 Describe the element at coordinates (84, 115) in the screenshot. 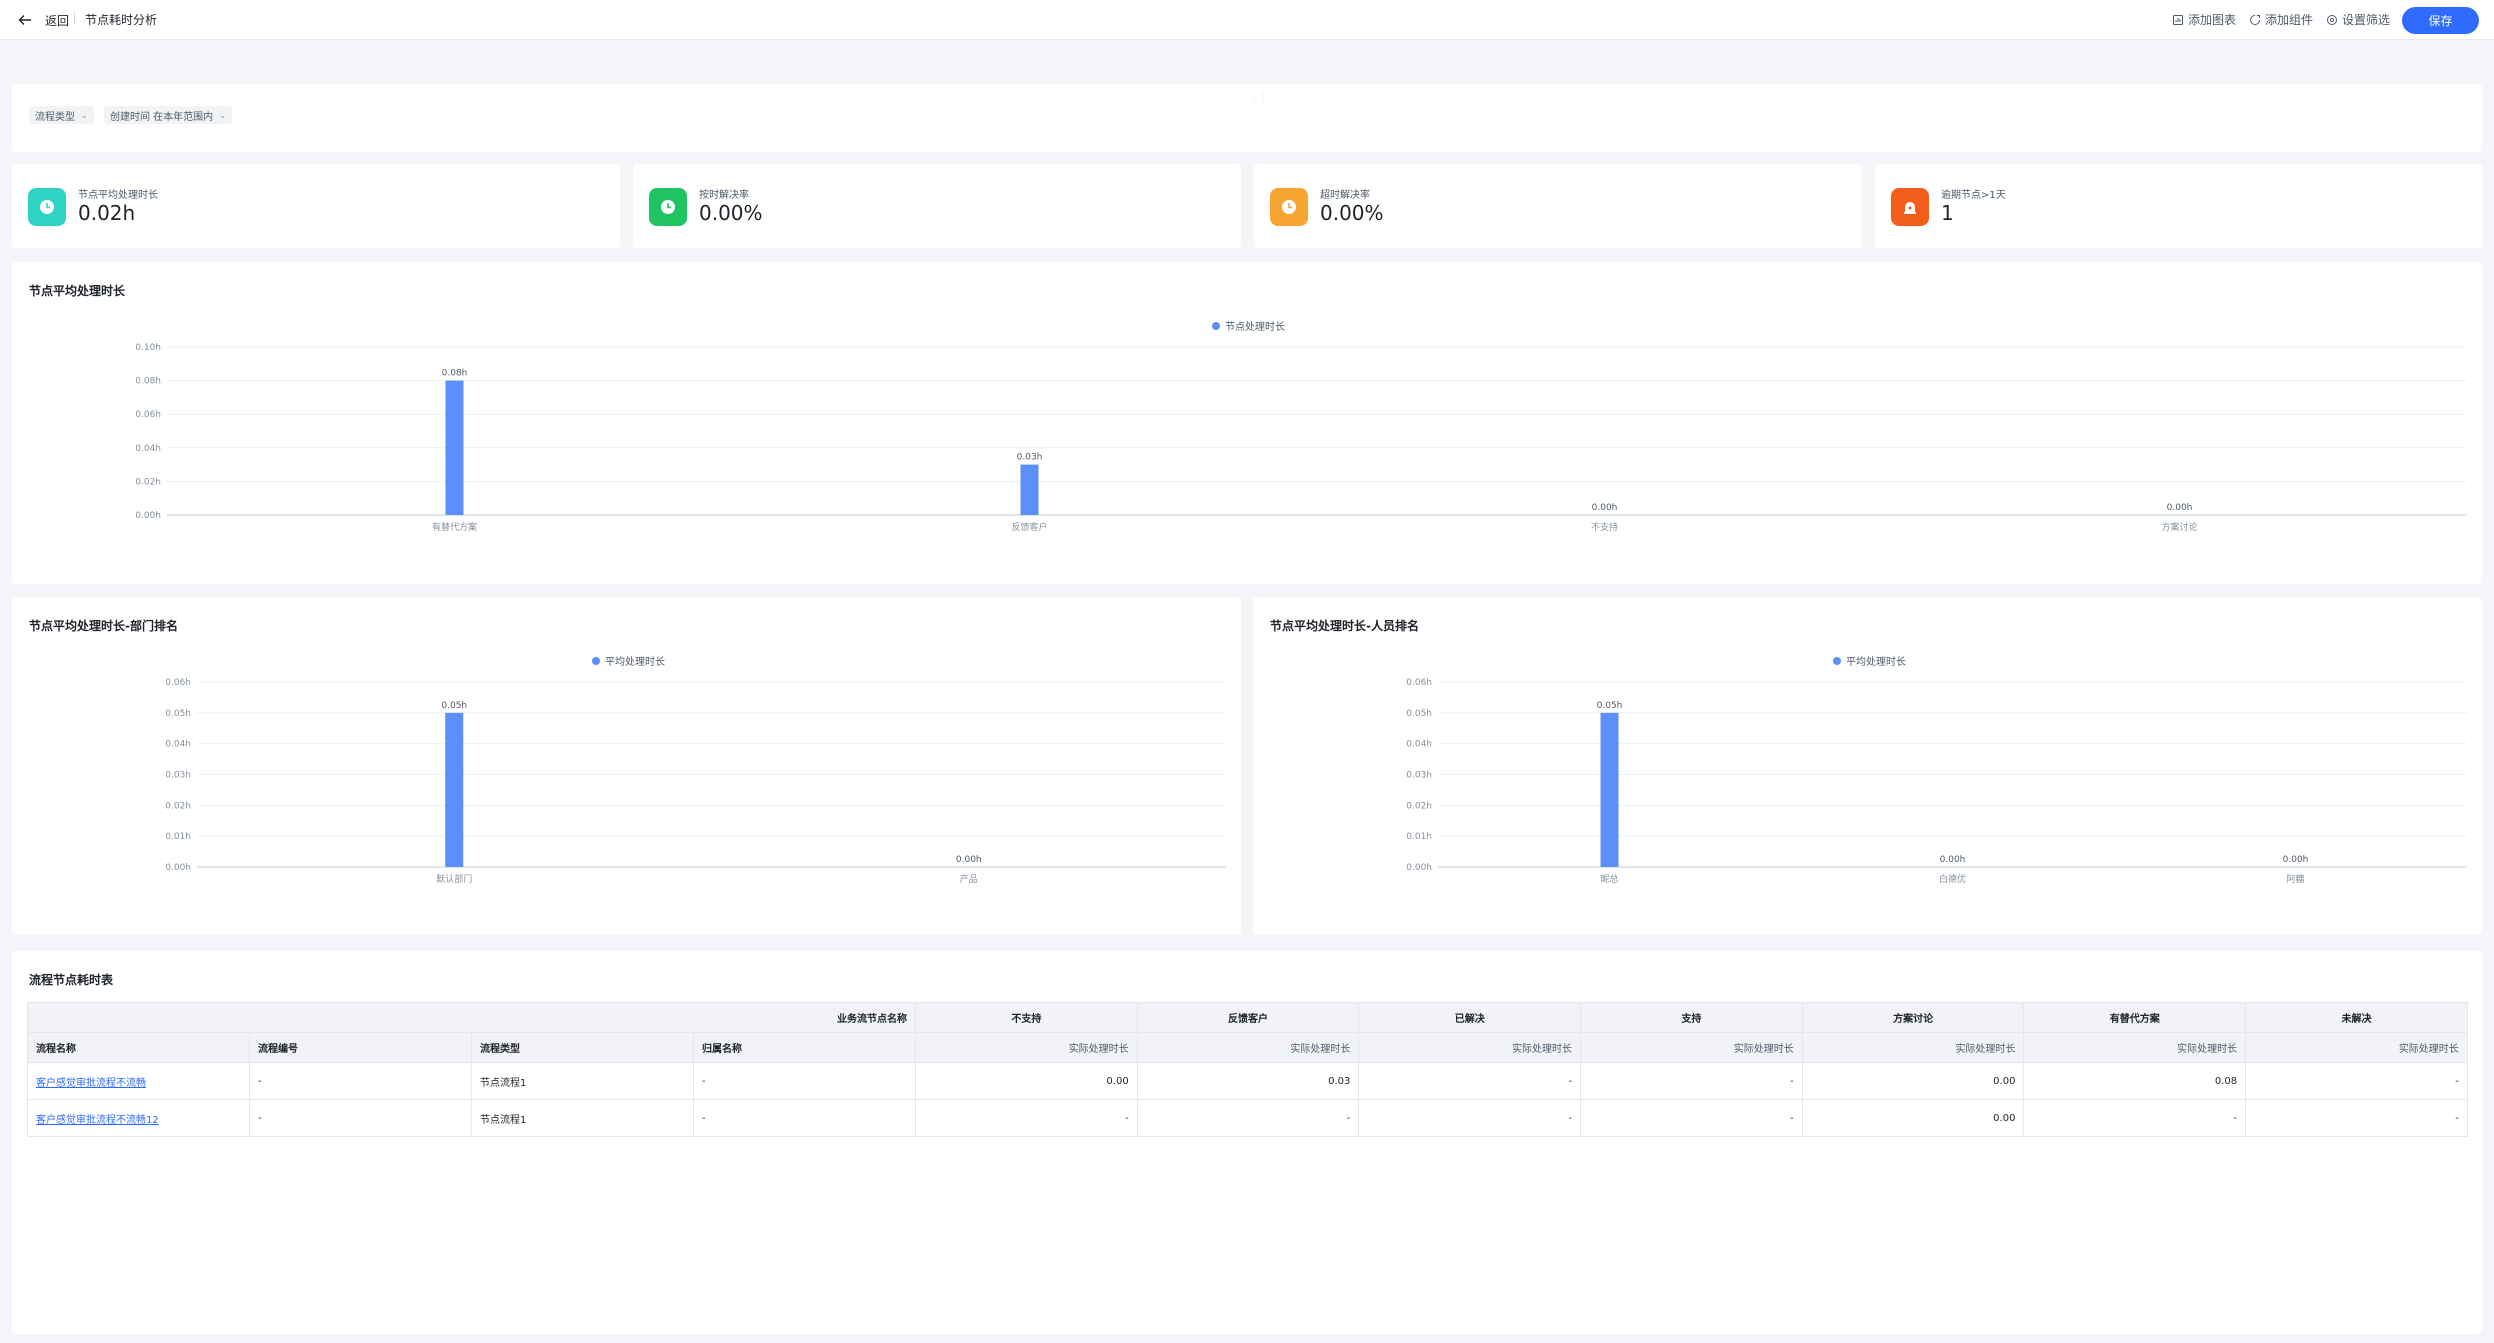

I see `chevron-down-icon: ⌄` at that location.